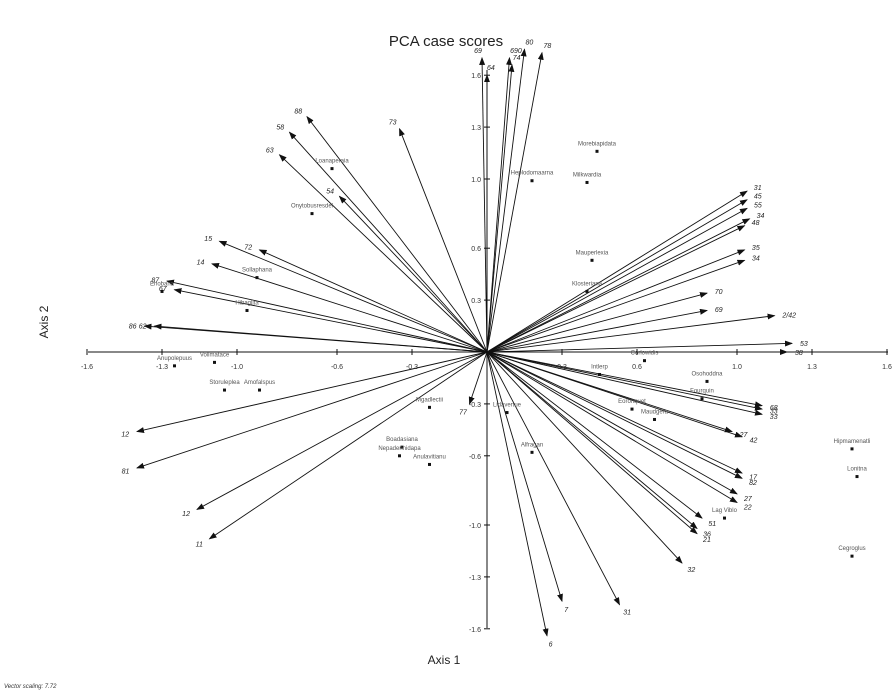  What do you see at coordinates (133, 326) in the screenshot?
I see `vector-label: 86` at bounding box center [133, 326].